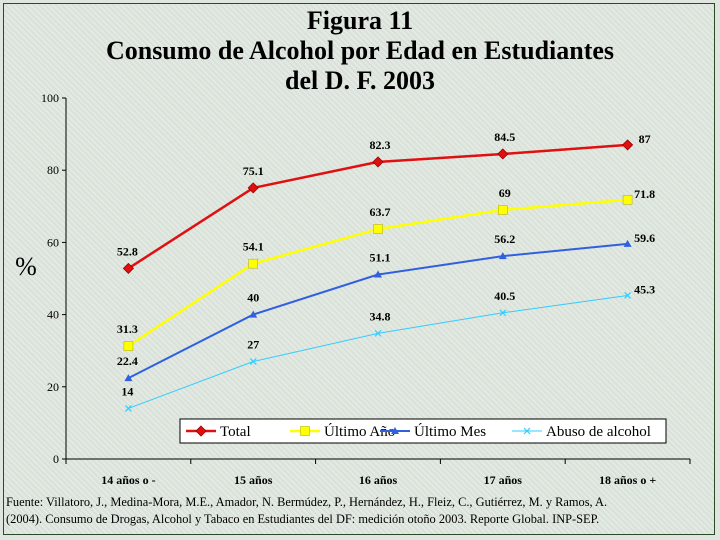 Image resolution: width=720 pixels, height=540 pixels. What do you see at coordinates (360, 80) in the screenshot?
I see `title-line-3: del D. F. 2003` at bounding box center [360, 80].